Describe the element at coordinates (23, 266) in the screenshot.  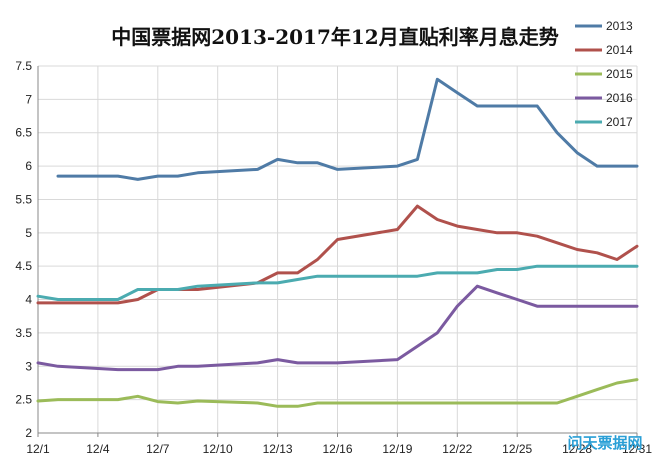
I see `y-tick-label: 4.5` at that location.